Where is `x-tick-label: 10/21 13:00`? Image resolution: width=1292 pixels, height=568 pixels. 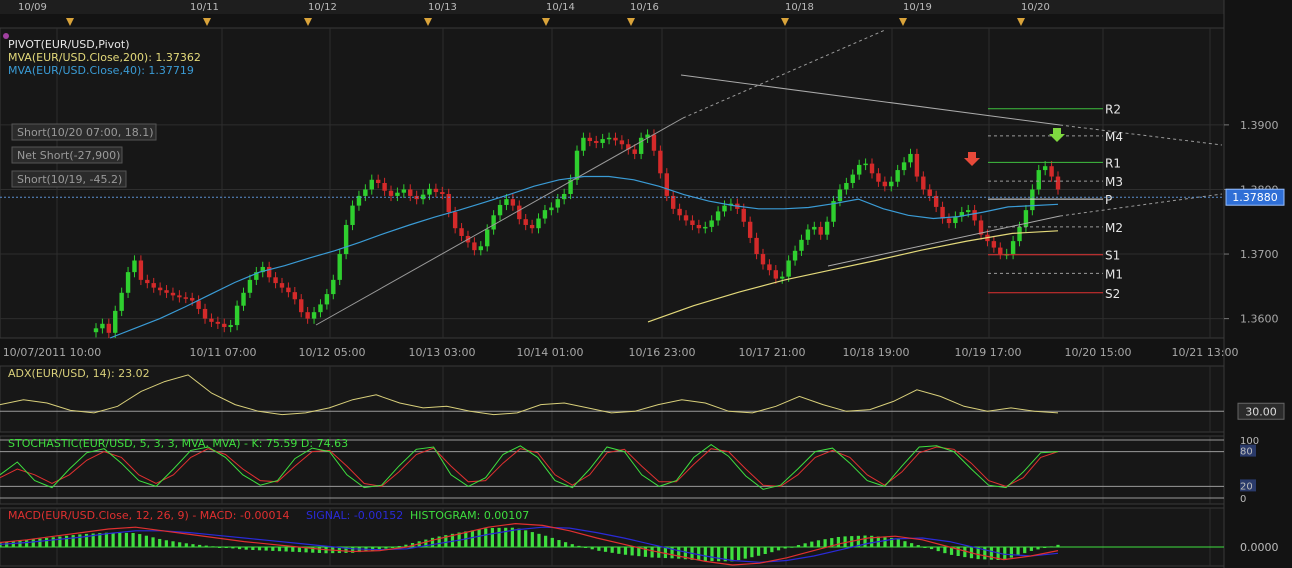 x-tick-label: 10/21 13:00 is located at coordinates (1205, 352).